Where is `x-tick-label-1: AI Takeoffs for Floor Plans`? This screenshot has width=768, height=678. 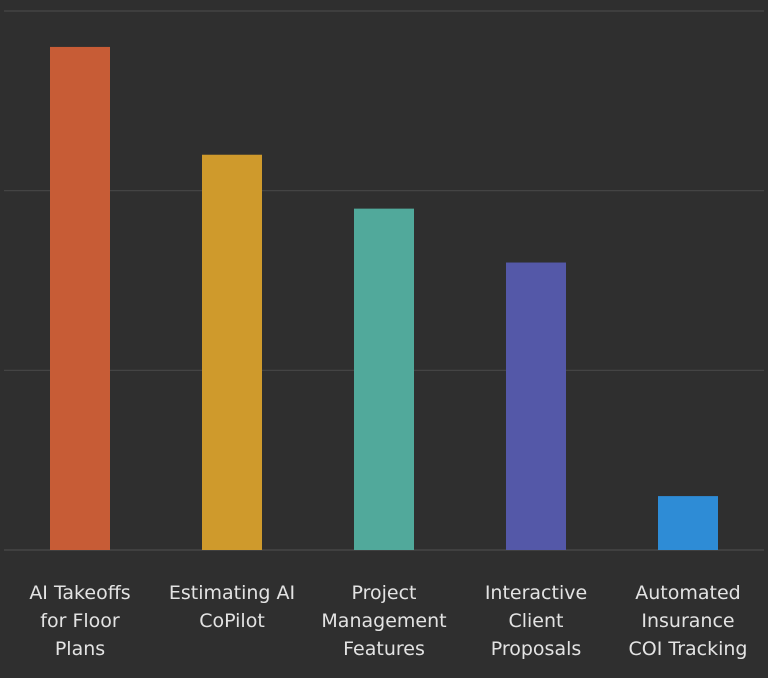
x-tick-label-1: AI Takeoffs for Floor Plans is located at coordinates (79, 621).